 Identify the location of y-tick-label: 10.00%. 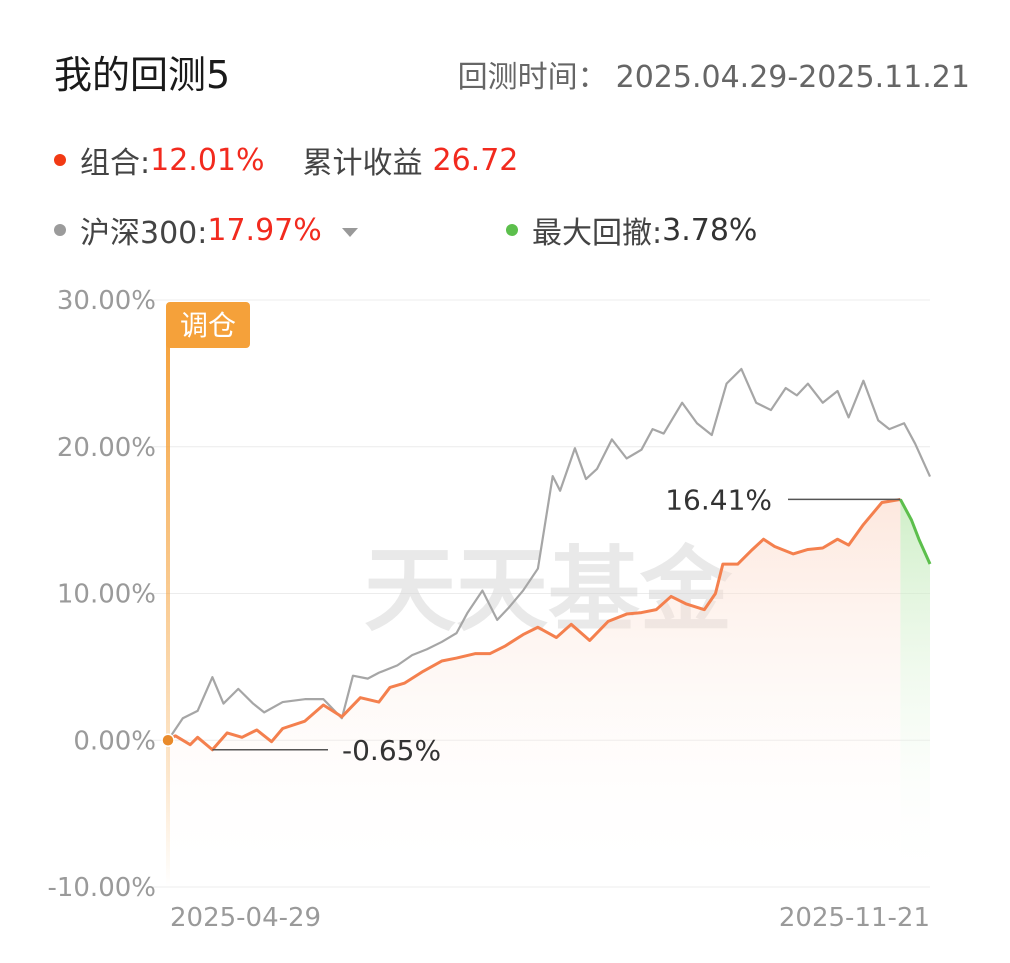
(106, 595).